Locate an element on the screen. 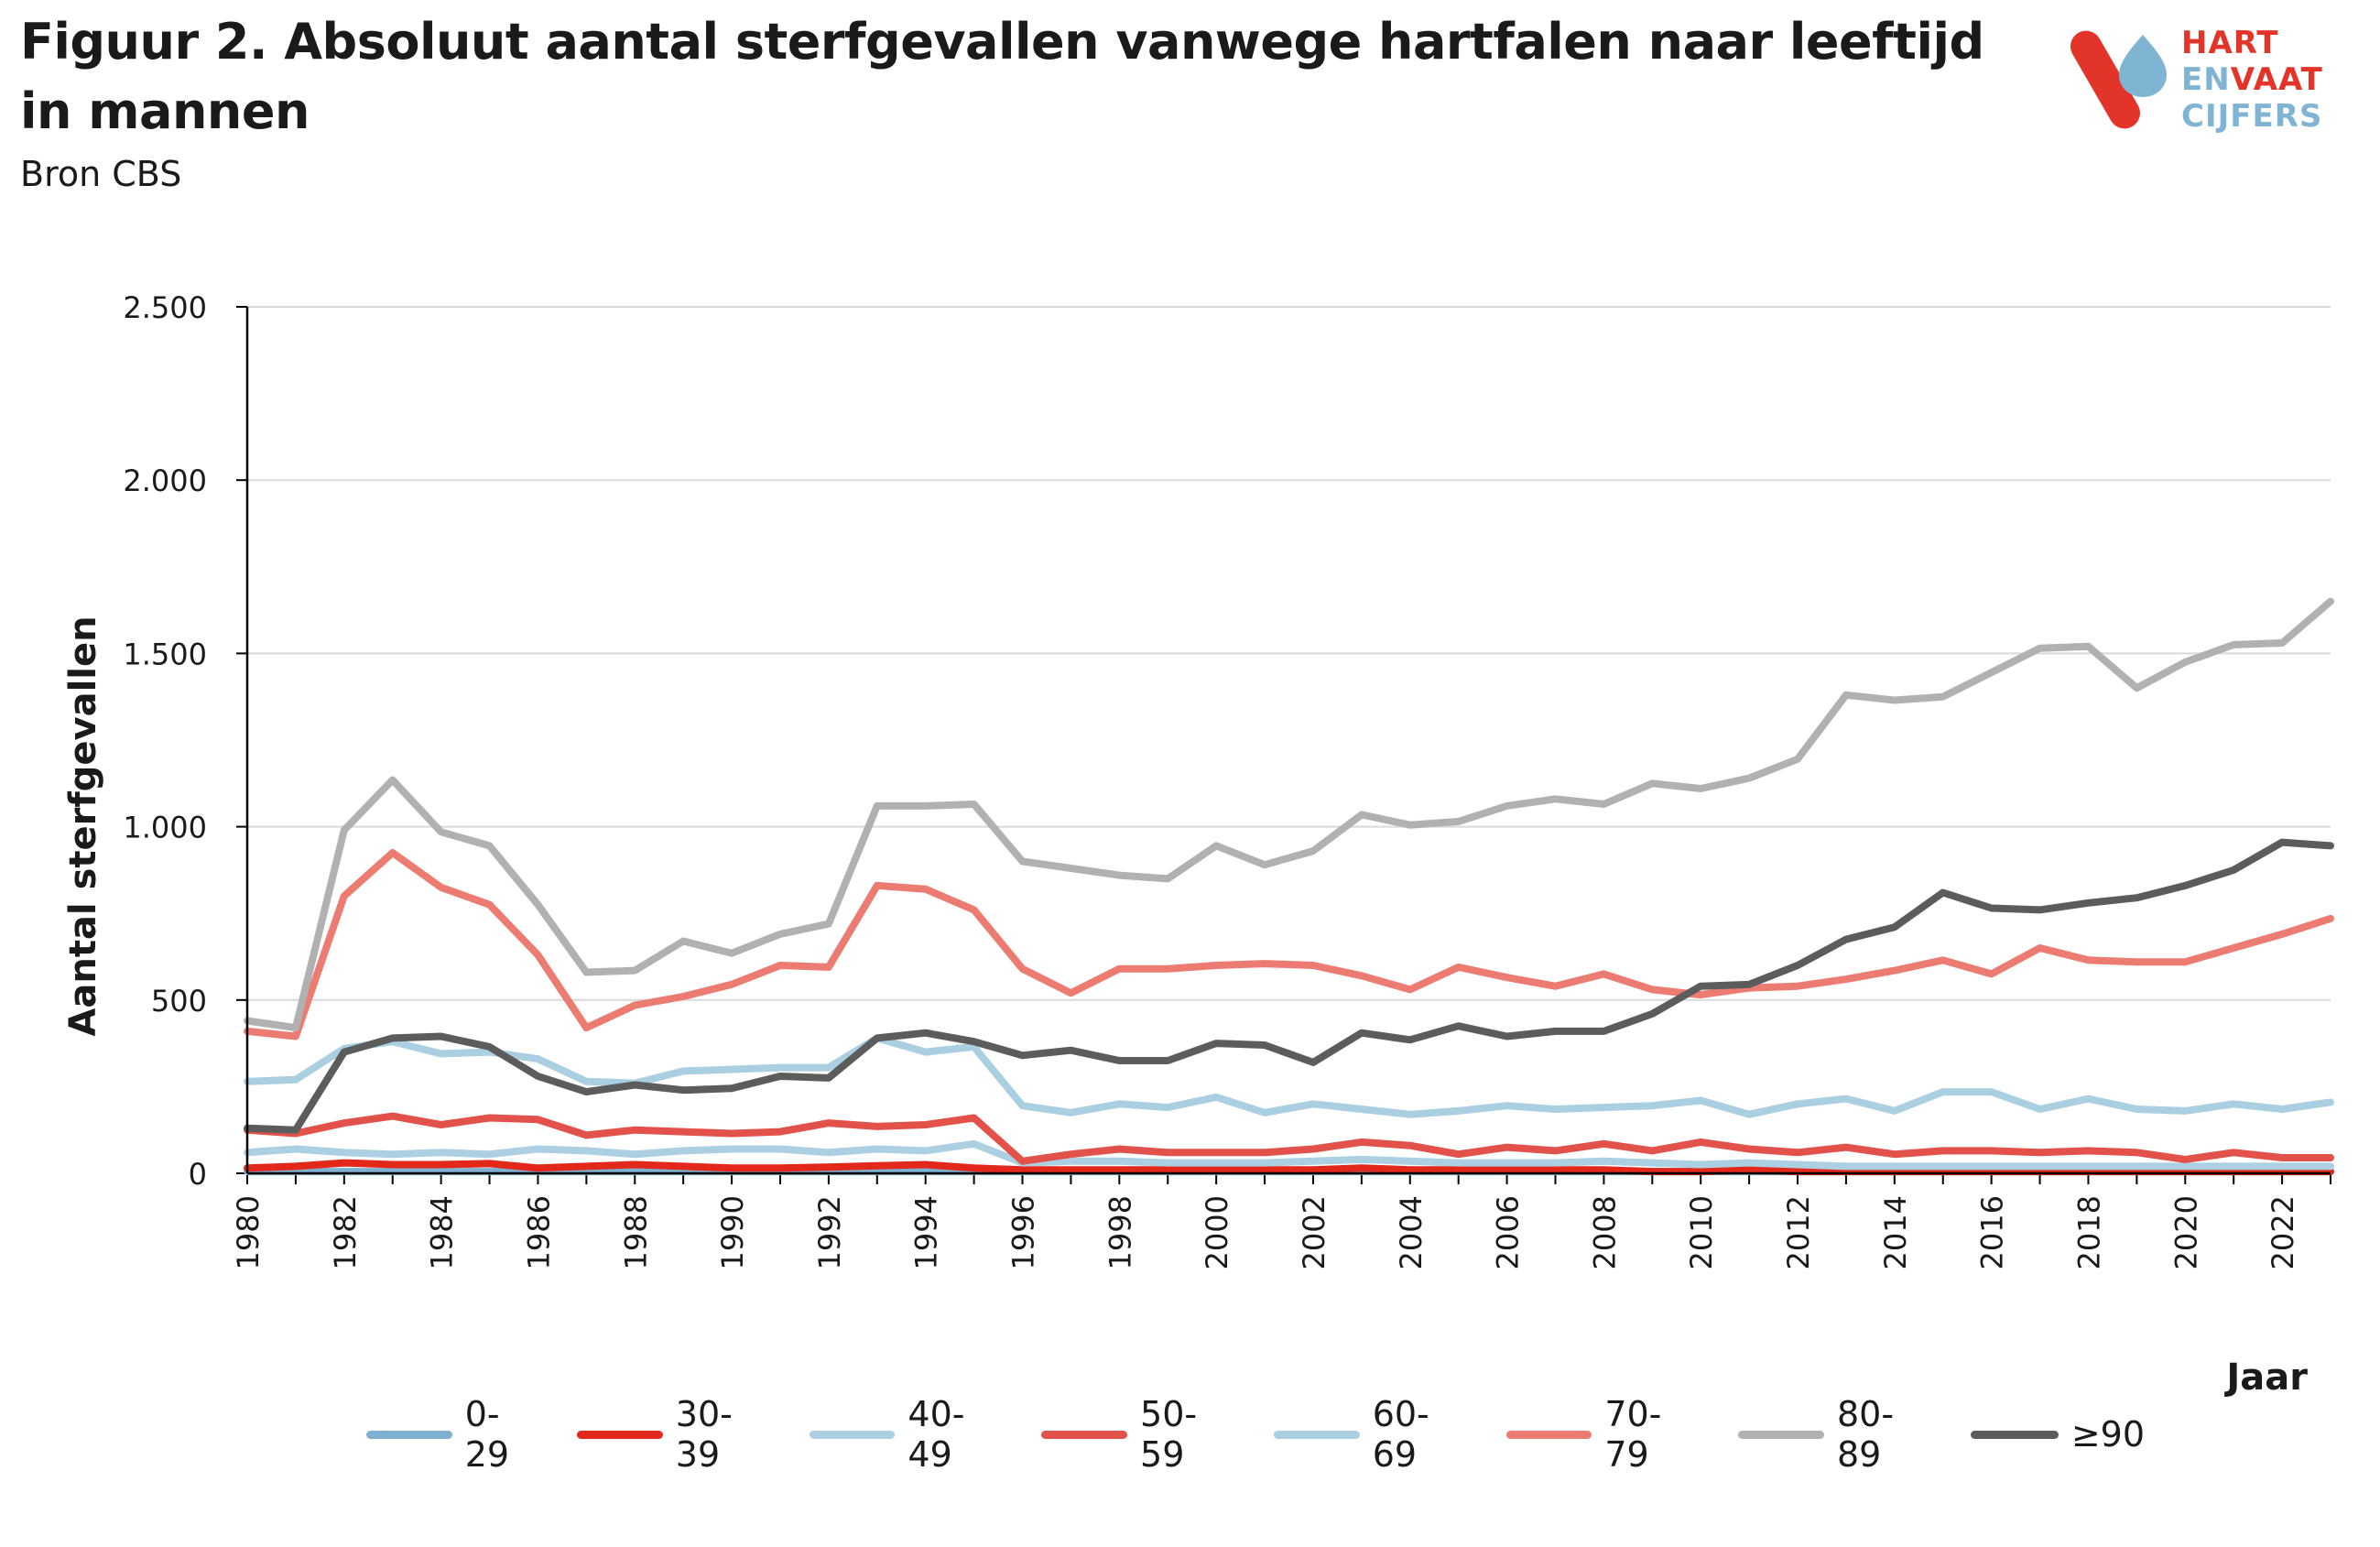 The height and width of the screenshot is (1547, 2380). legend-item: 60-69 is located at coordinates (1372, 1434).